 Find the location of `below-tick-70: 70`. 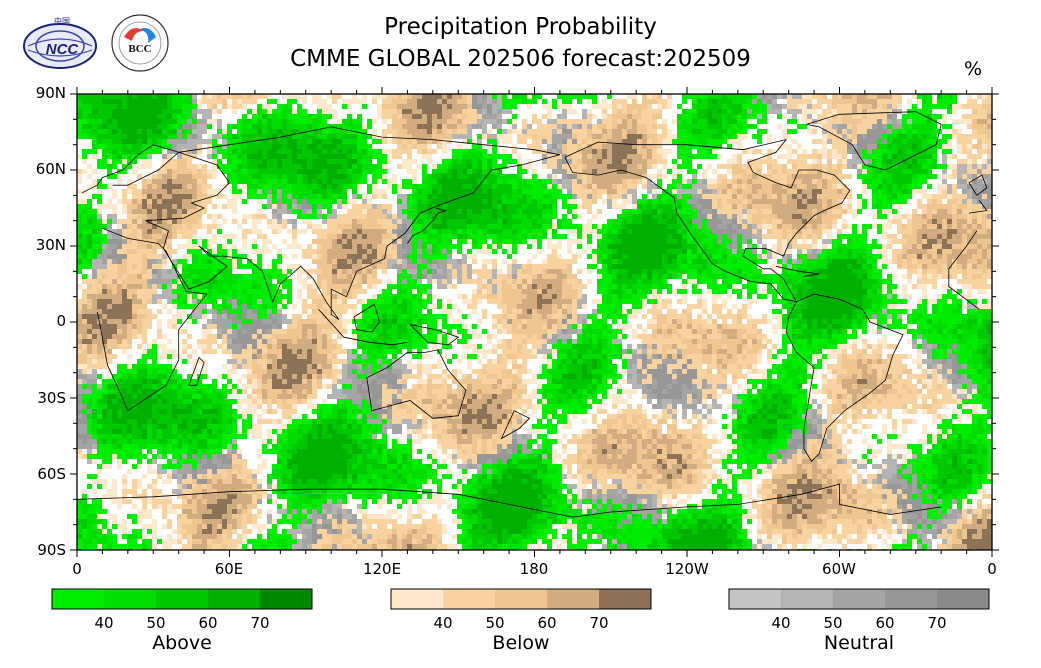

below-tick-70: 70 is located at coordinates (599, 623).